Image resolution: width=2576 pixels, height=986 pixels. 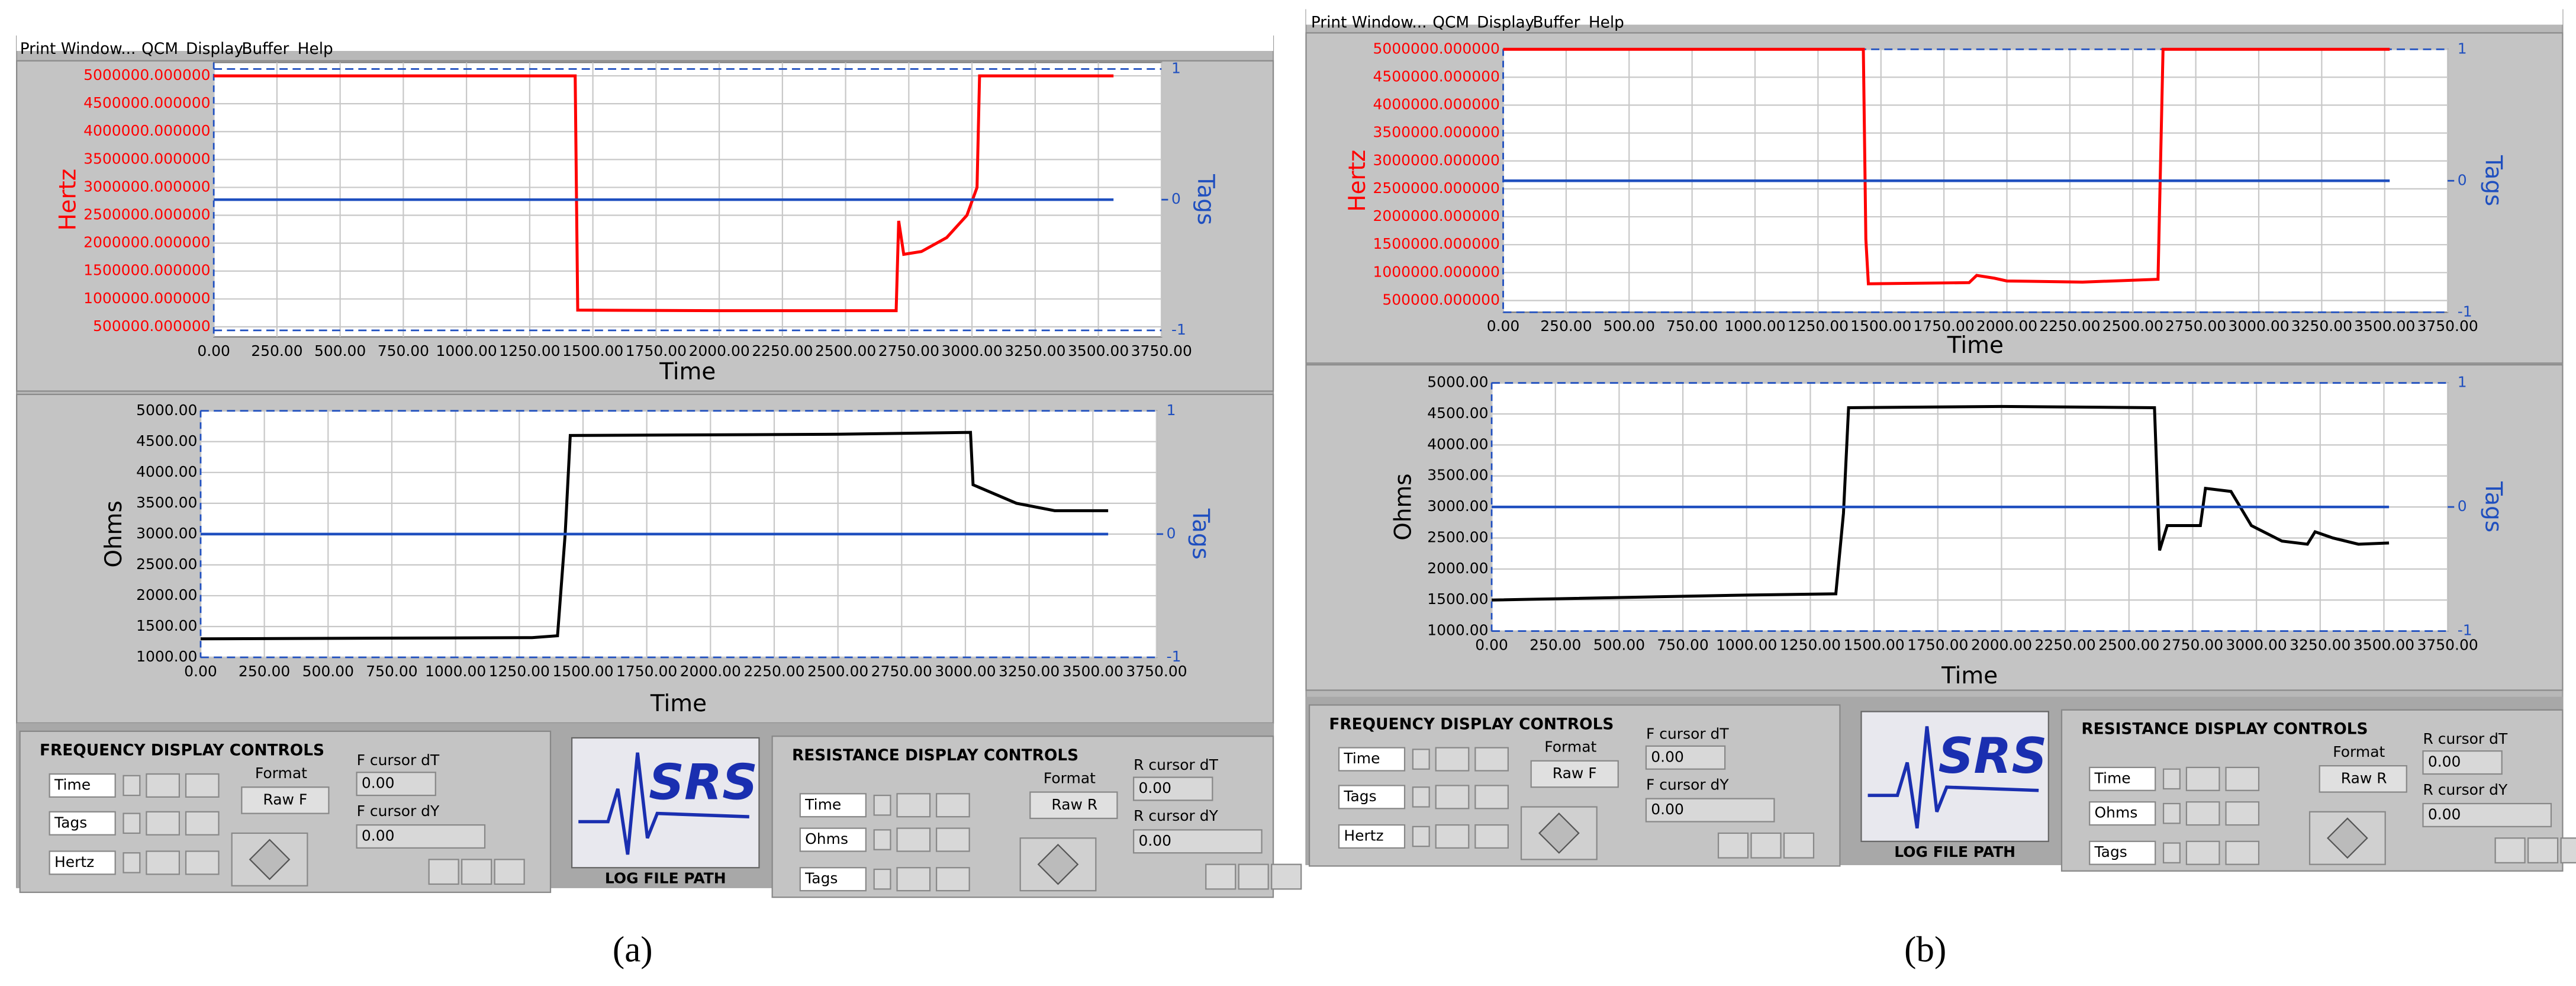 I want to click on menu-bar, so click(x=1935, y=13).